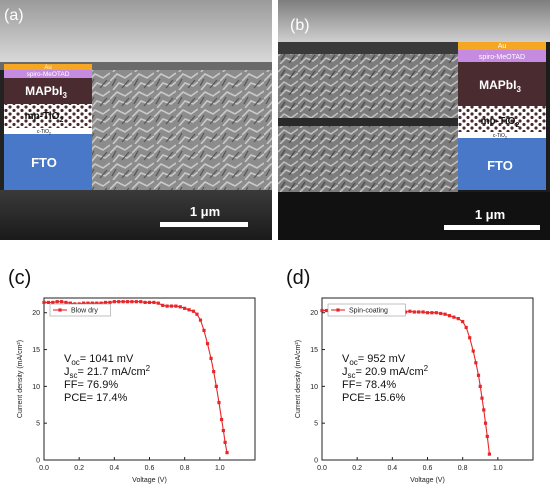 The height and width of the screenshot is (490, 550). I want to click on scale-bar-b, so click(492, 227).